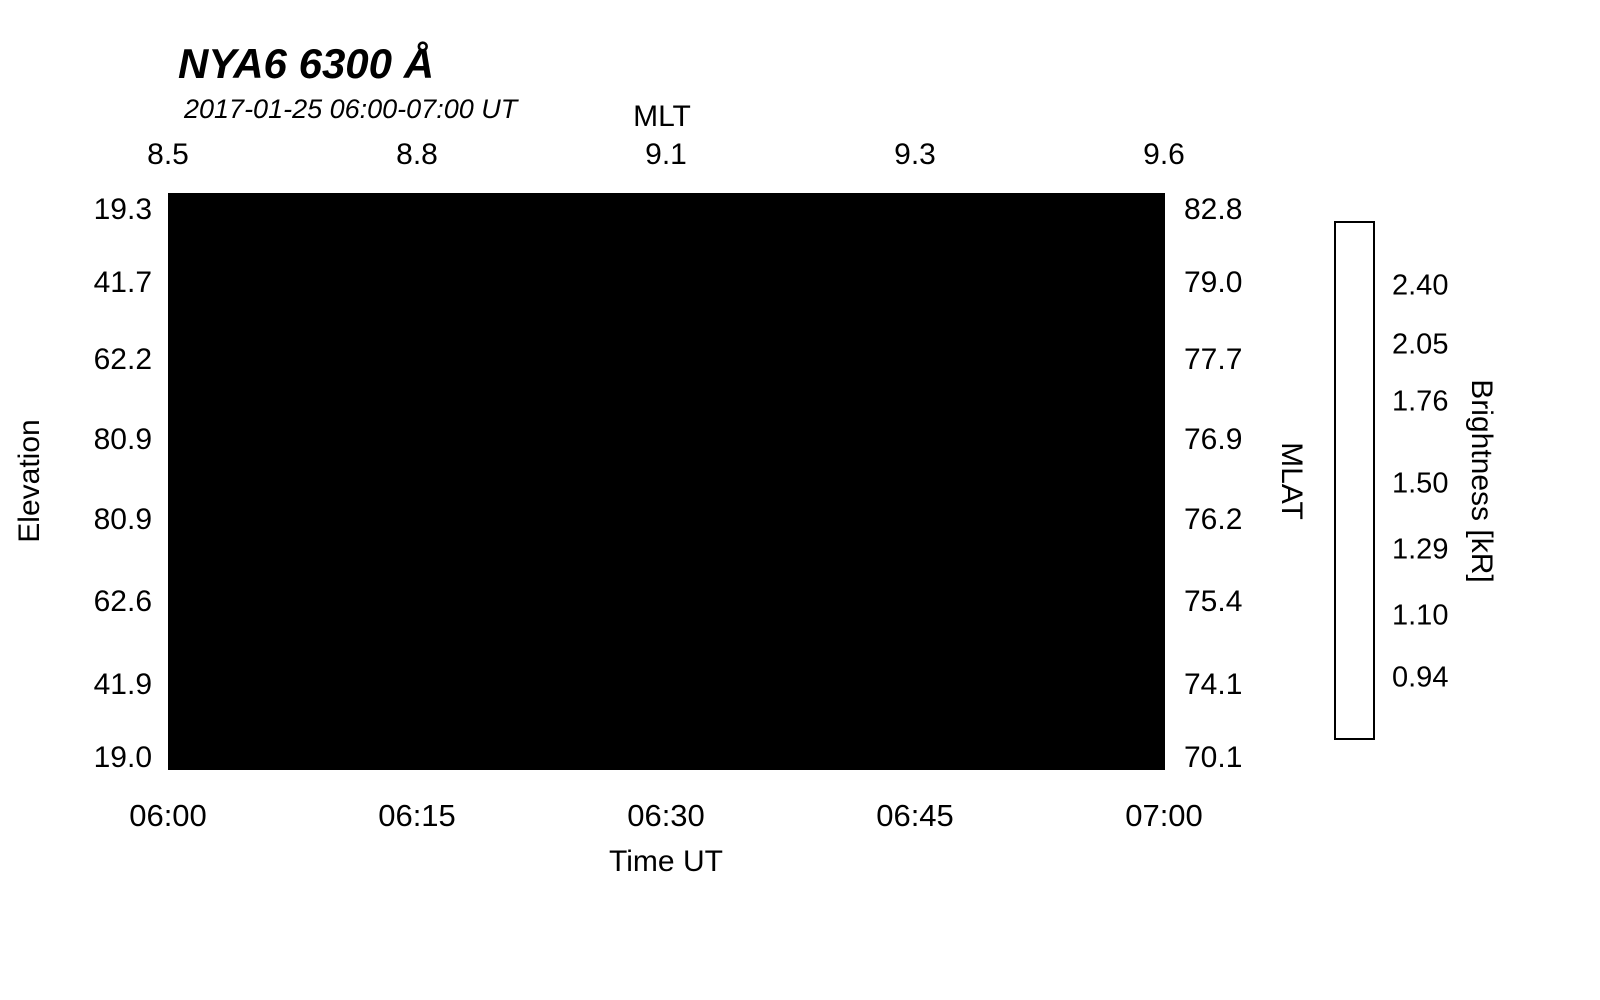 The height and width of the screenshot is (1000, 1600). Describe the element at coordinates (122, 684) in the screenshot. I see `elevation-tick-label: 41.9` at that location.